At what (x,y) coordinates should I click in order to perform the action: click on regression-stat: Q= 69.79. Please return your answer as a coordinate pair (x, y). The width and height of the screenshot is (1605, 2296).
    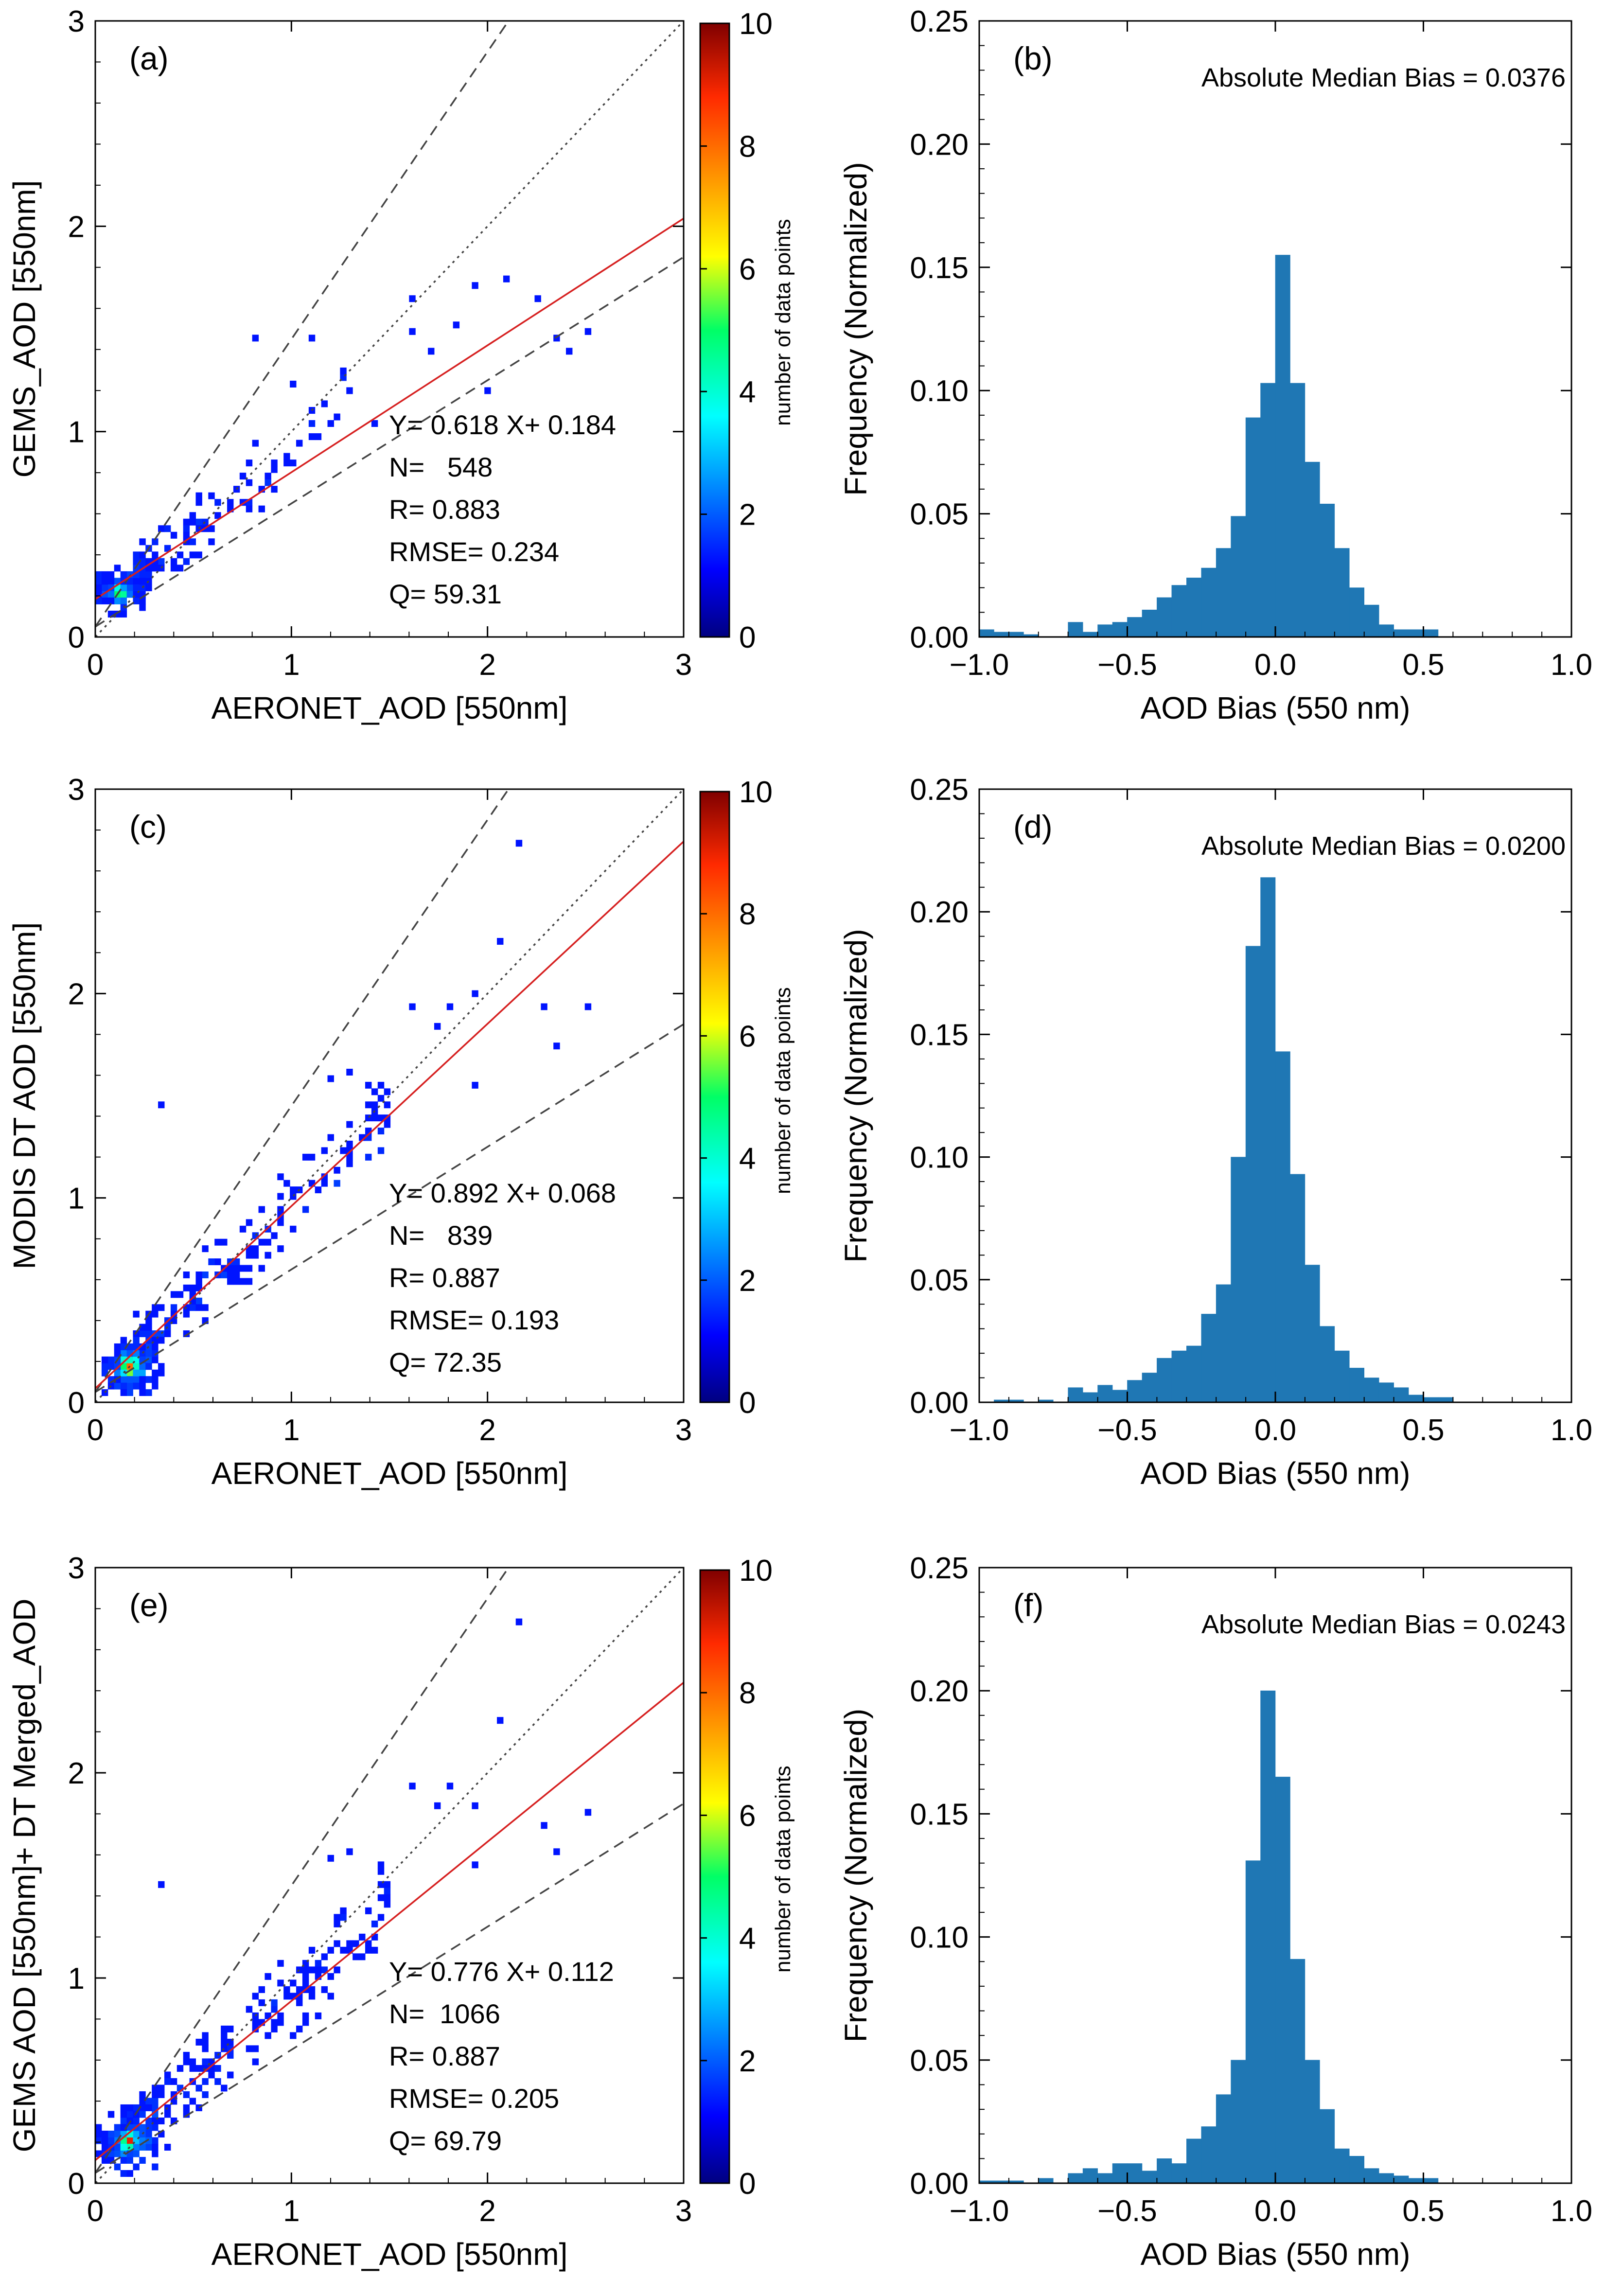
    Looking at the image, I should click on (445, 2141).